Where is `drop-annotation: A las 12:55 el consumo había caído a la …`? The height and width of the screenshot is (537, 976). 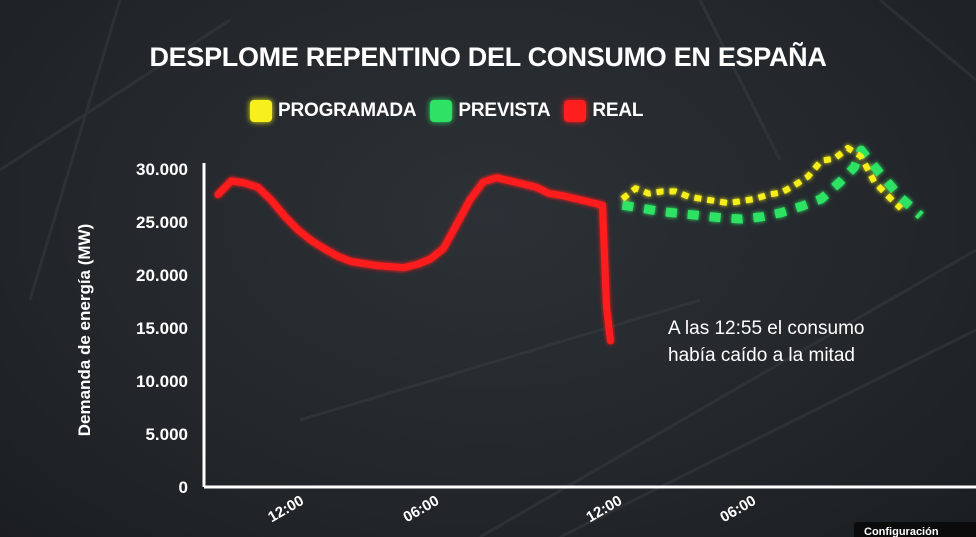 drop-annotation: A las 12:55 el consumo había caído a la … is located at coordinates (788, 342).